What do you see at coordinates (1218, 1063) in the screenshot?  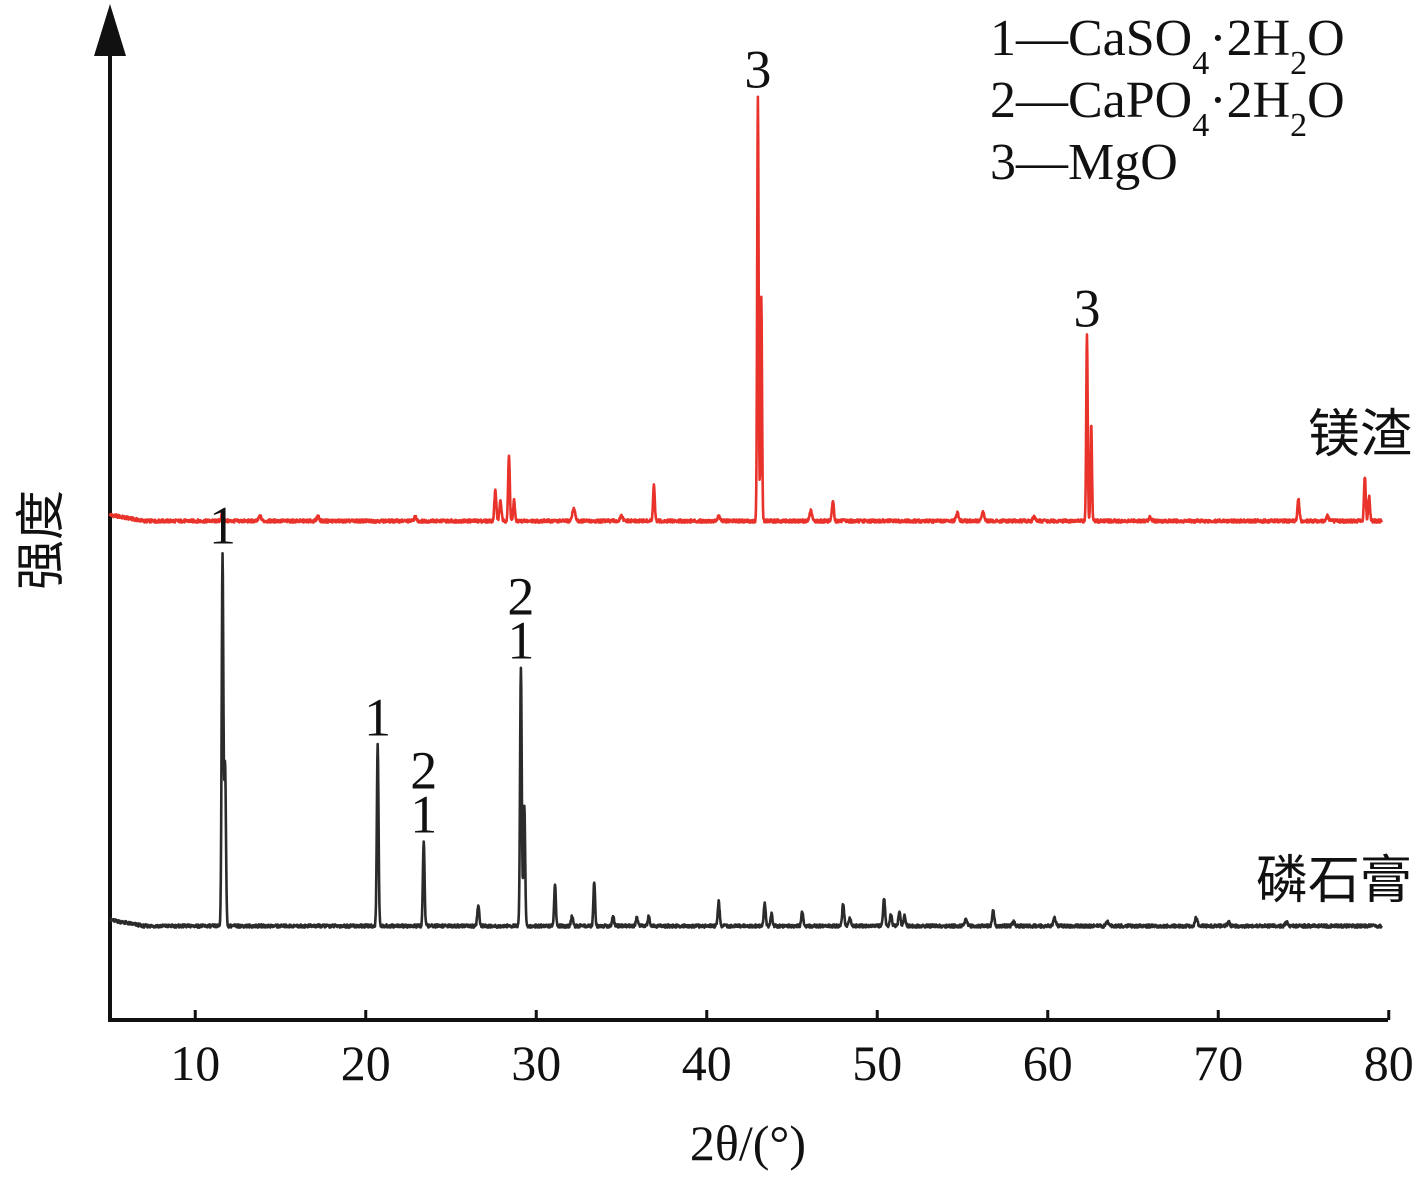 I see `x-tick-label: 70` at bounding box center [1218, 1063].